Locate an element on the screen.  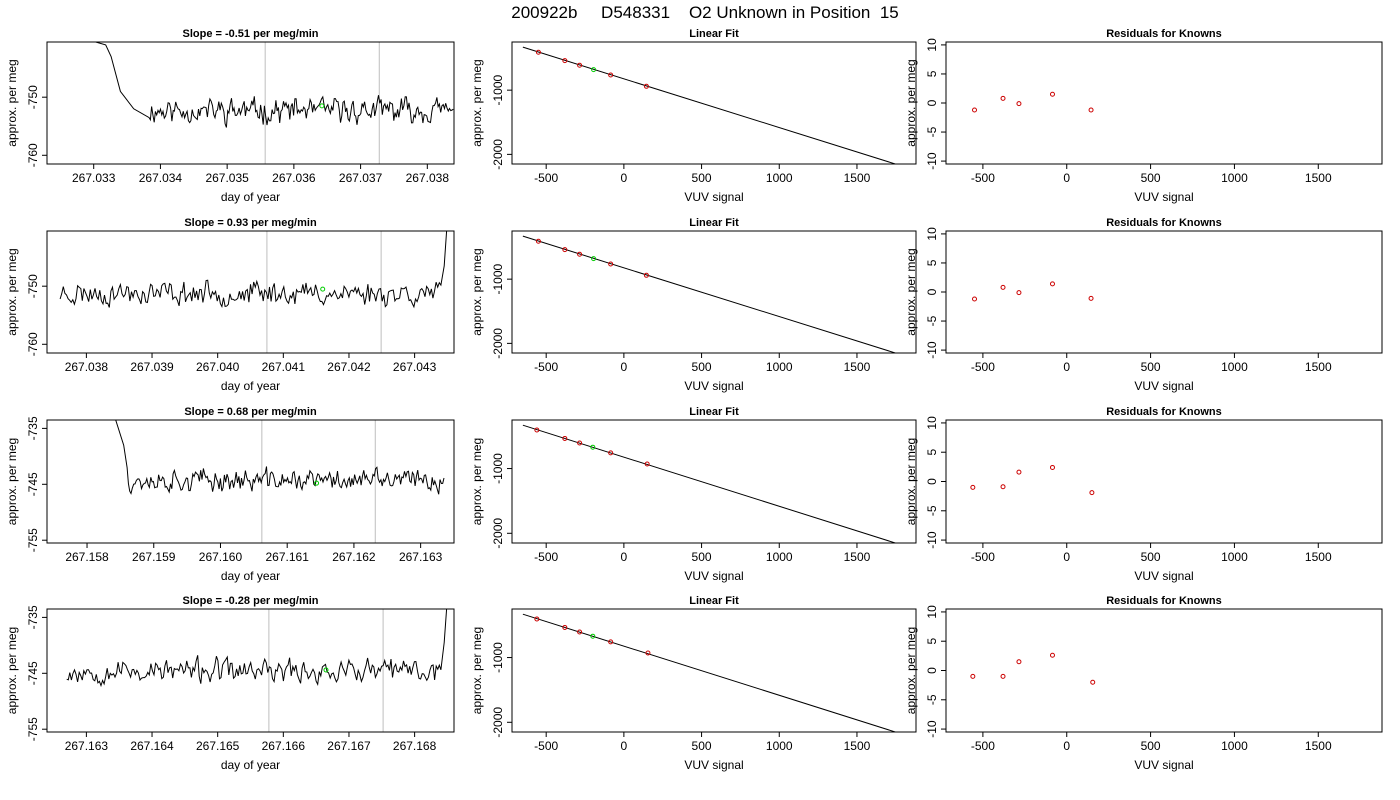
x-axis-label: day of year is located at coordinates (250, 576).